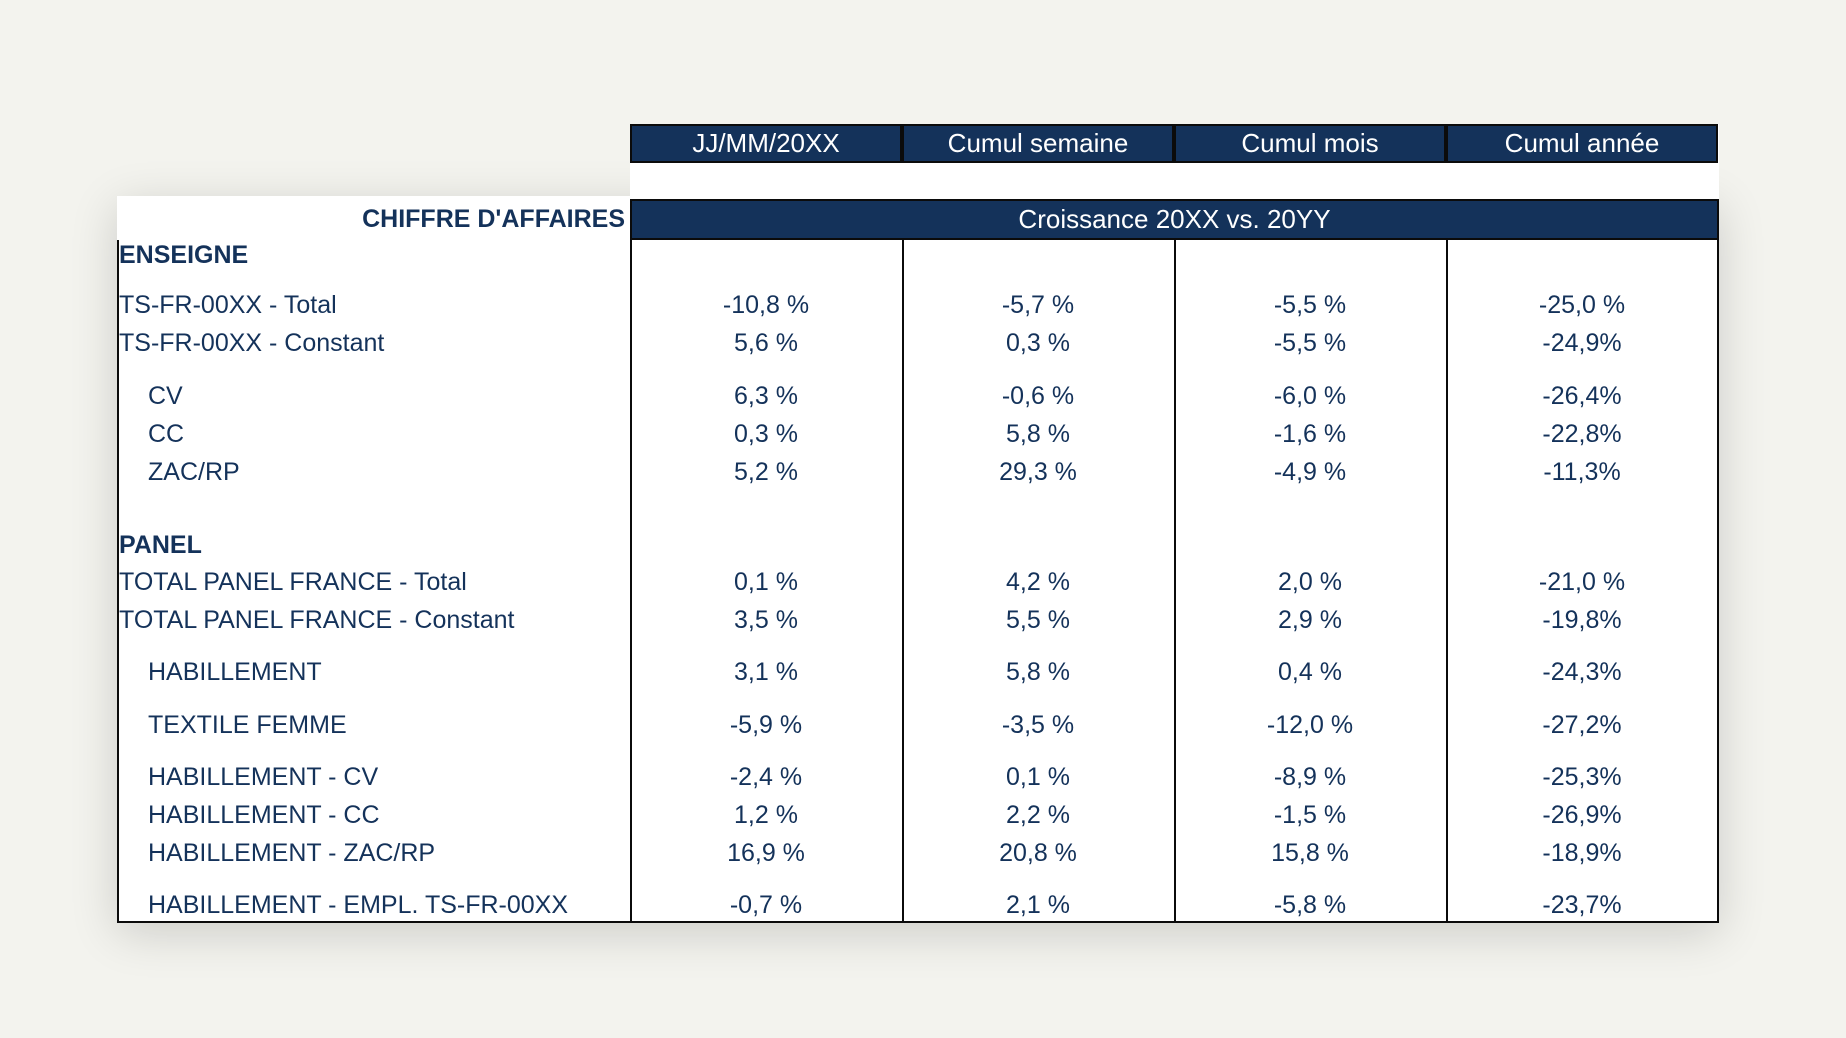 The image size is (1846, 1038). Describe the element at coordinates (184, 255) in the screenshot. I see `section-title-enseigne: ENSEIGNE` at that location.